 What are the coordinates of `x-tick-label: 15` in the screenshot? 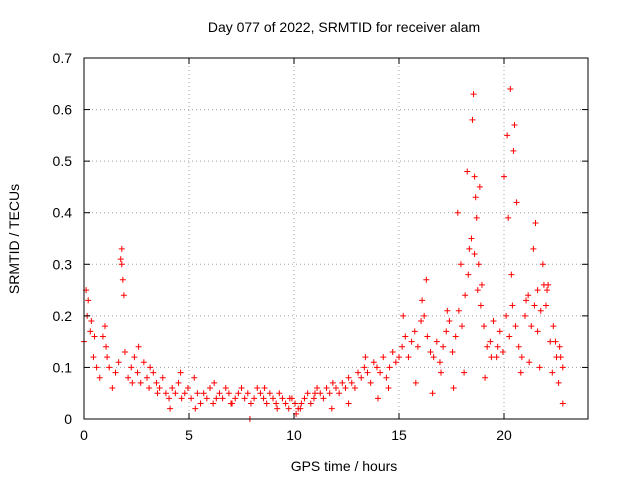 It's located at (399, 435).